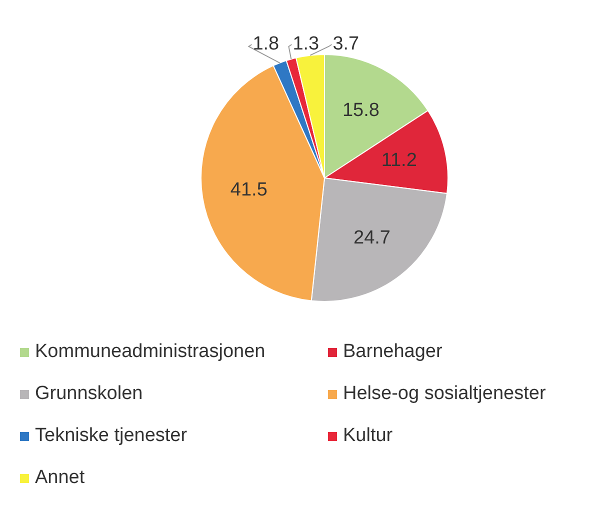 The image size is (605, 509). Describe the element at coordinates (361, 110) in the screenshot. I see `data-label: 15.8` at that location.